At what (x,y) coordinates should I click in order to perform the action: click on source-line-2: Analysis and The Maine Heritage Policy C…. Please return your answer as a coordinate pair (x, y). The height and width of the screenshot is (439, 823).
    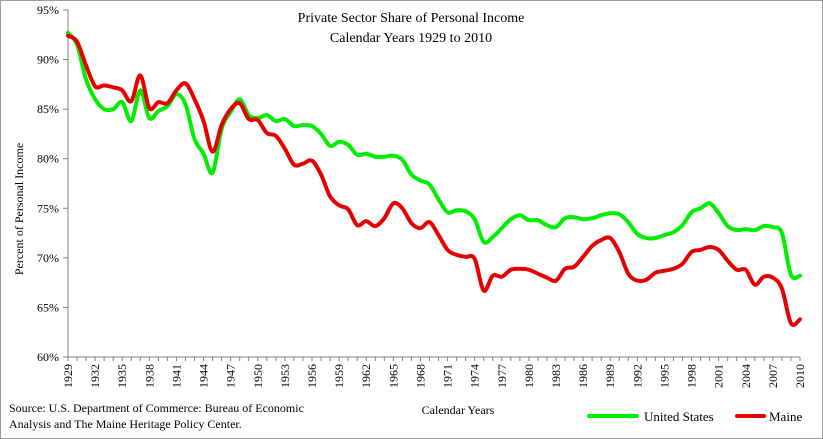
    Looking at the image, I should click on (125, 424).